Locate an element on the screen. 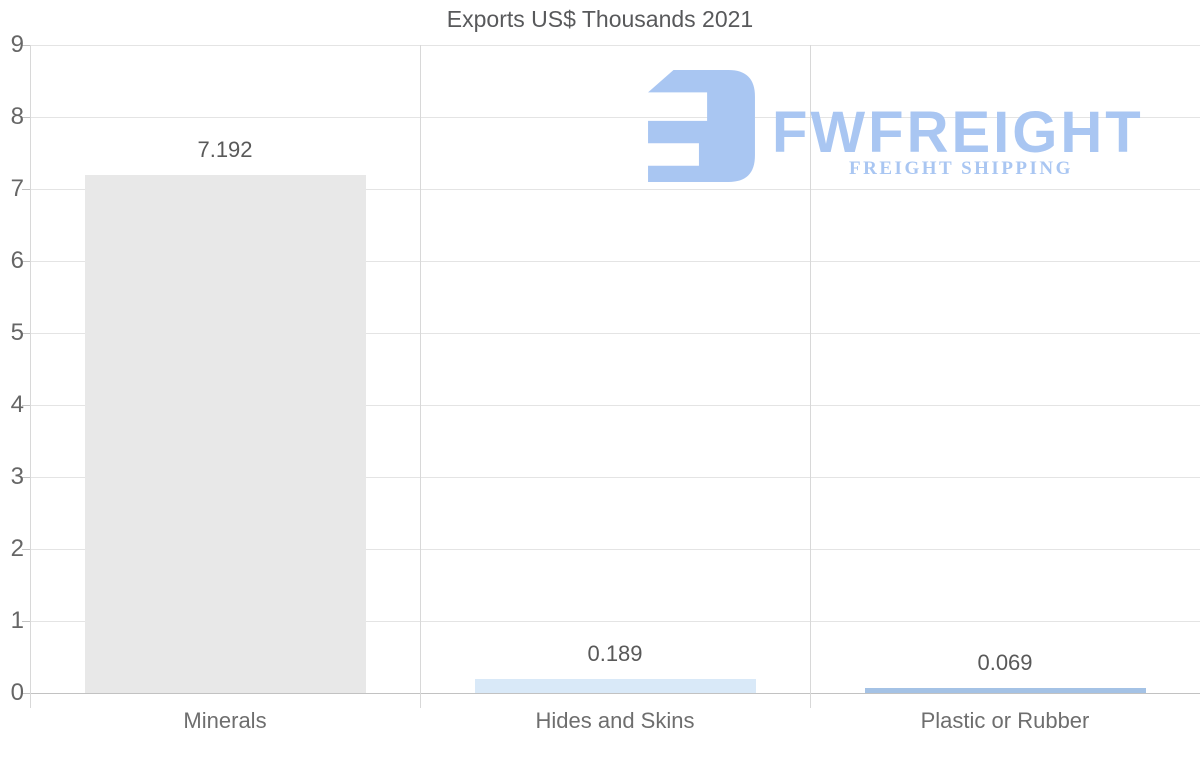  bar-value-label-hides-and-skins: 0.189 is located at coordinates (615, 653).